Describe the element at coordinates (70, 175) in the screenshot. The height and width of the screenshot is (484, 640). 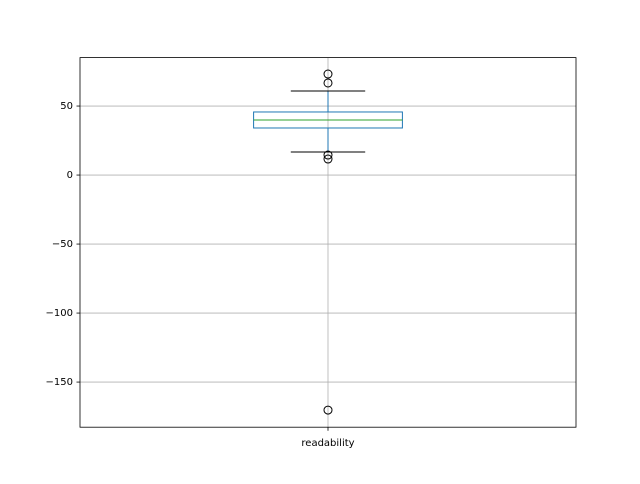
I see `y-tick-label: 0` at that location.